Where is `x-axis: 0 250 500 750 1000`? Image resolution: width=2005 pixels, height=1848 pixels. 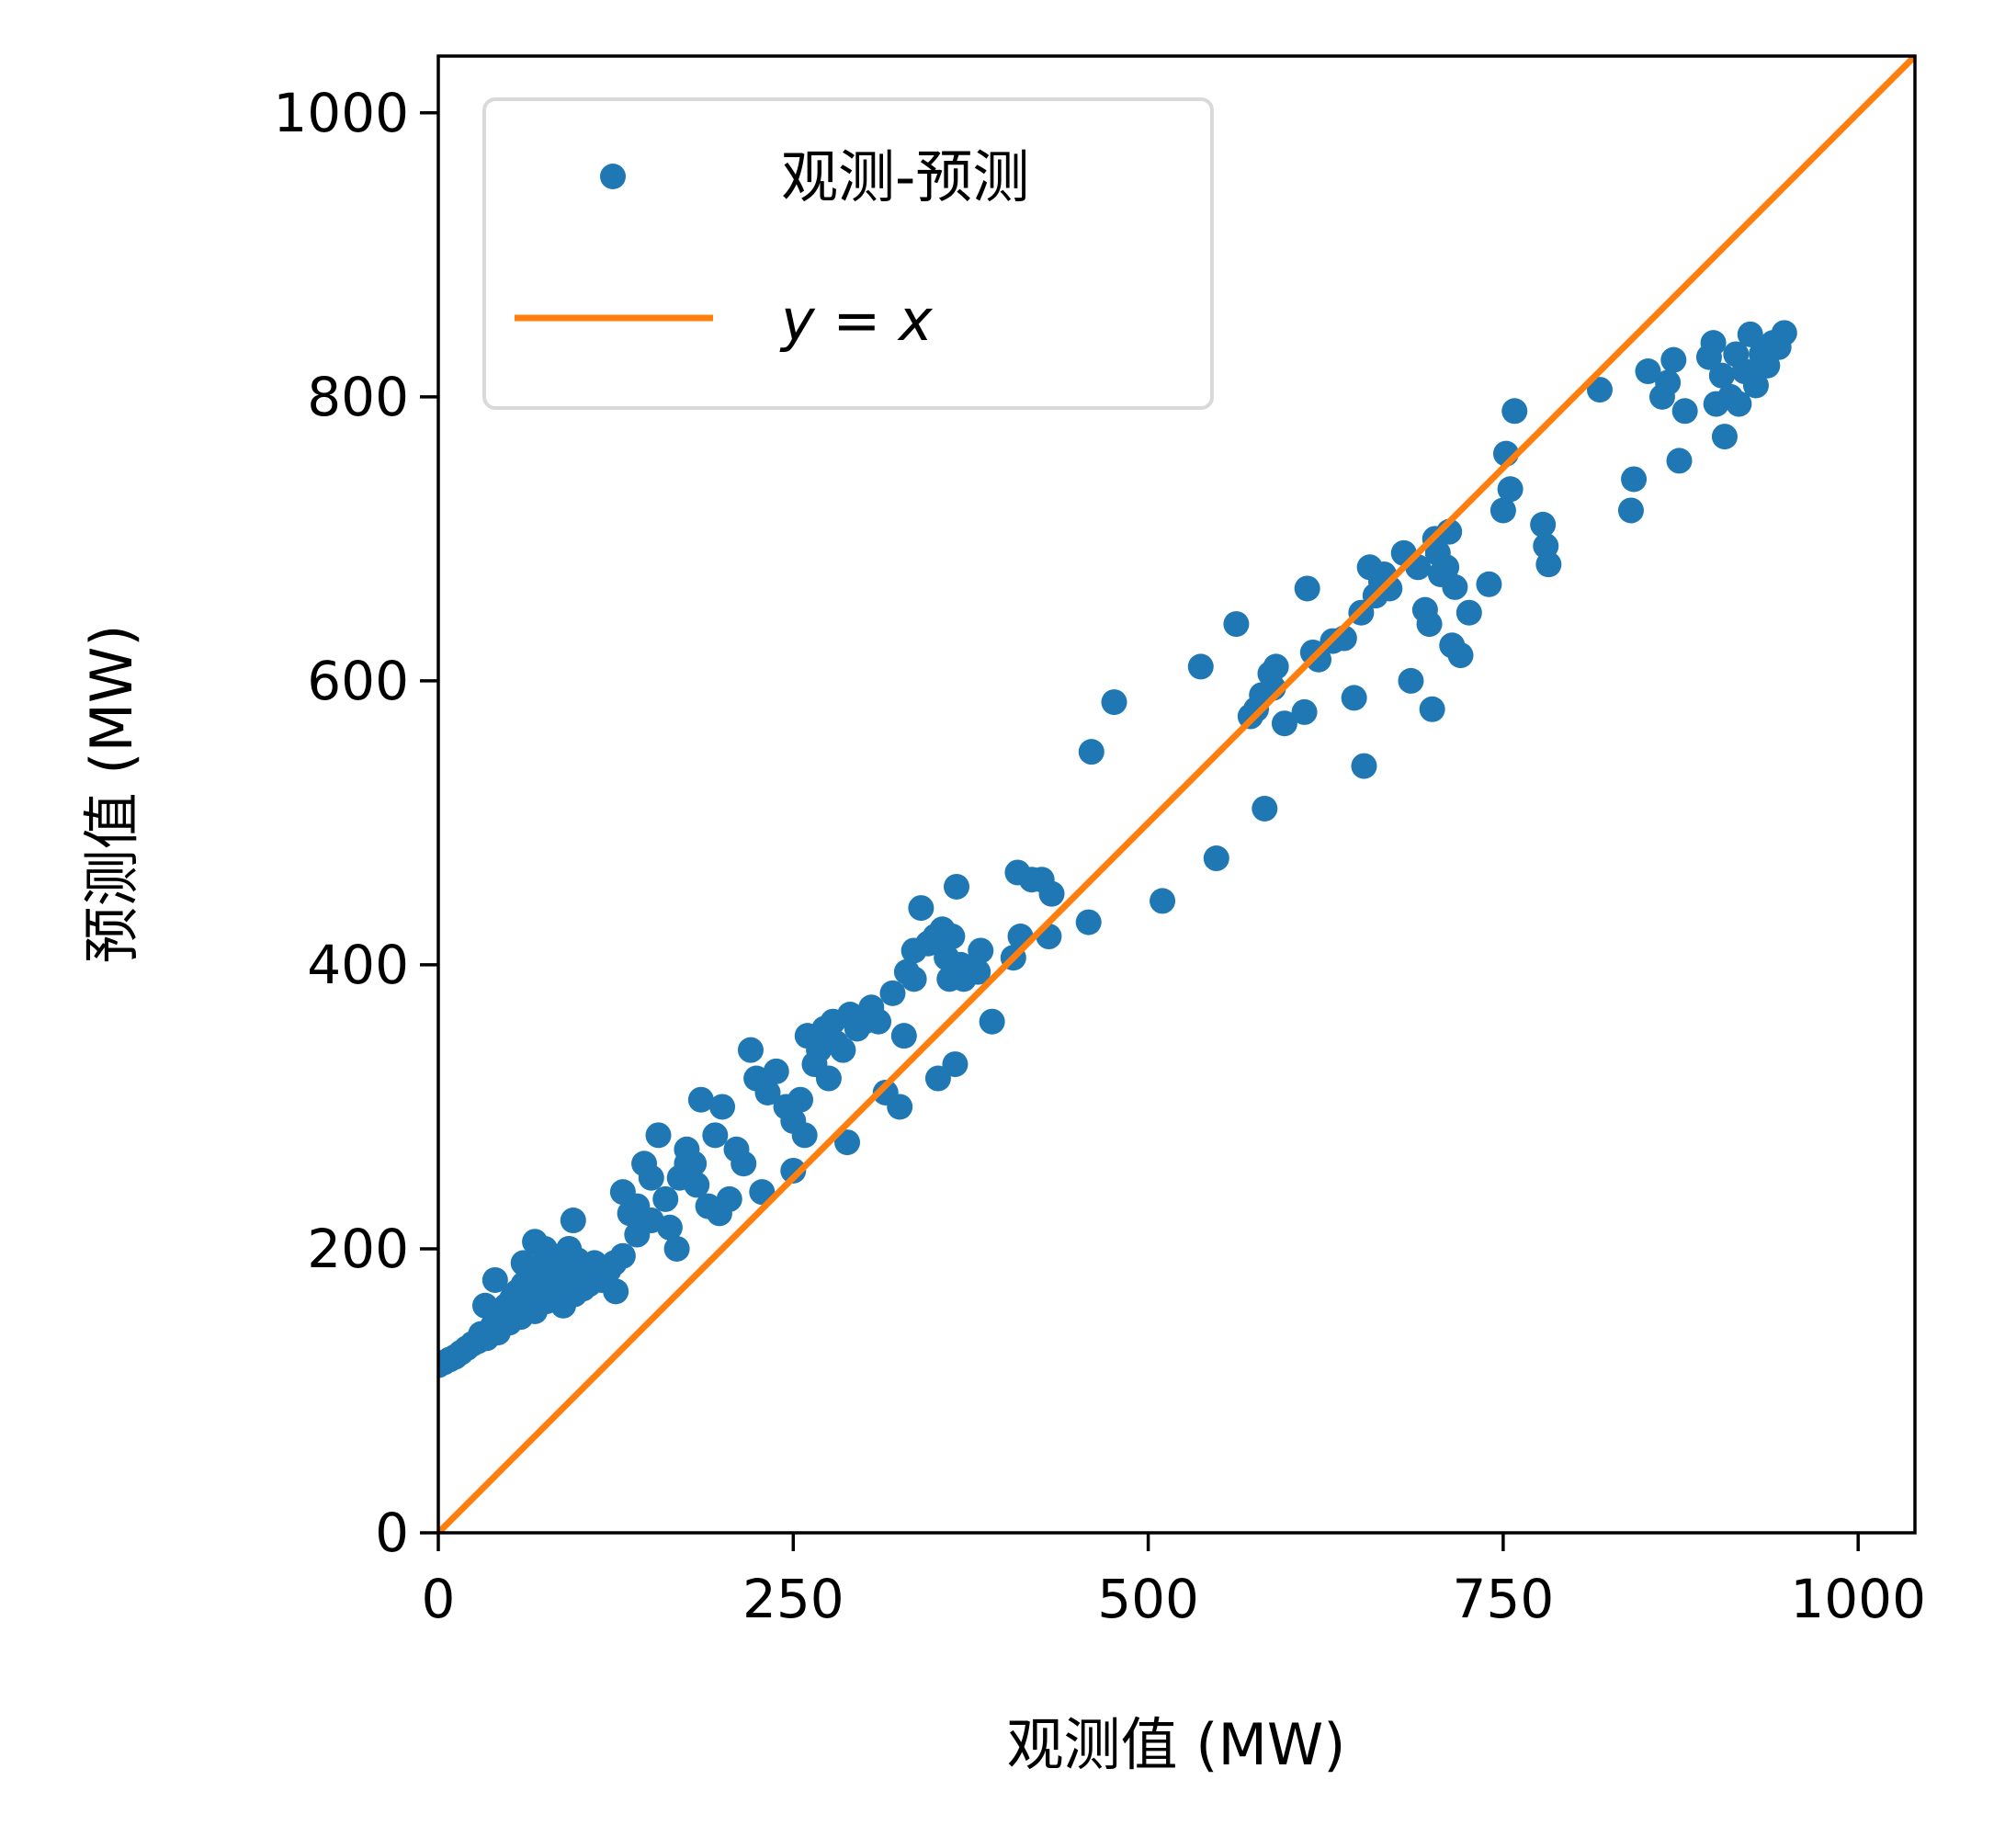
x-axis: 0 250 500 750 1000 is located at coordinates (1174, 1581).